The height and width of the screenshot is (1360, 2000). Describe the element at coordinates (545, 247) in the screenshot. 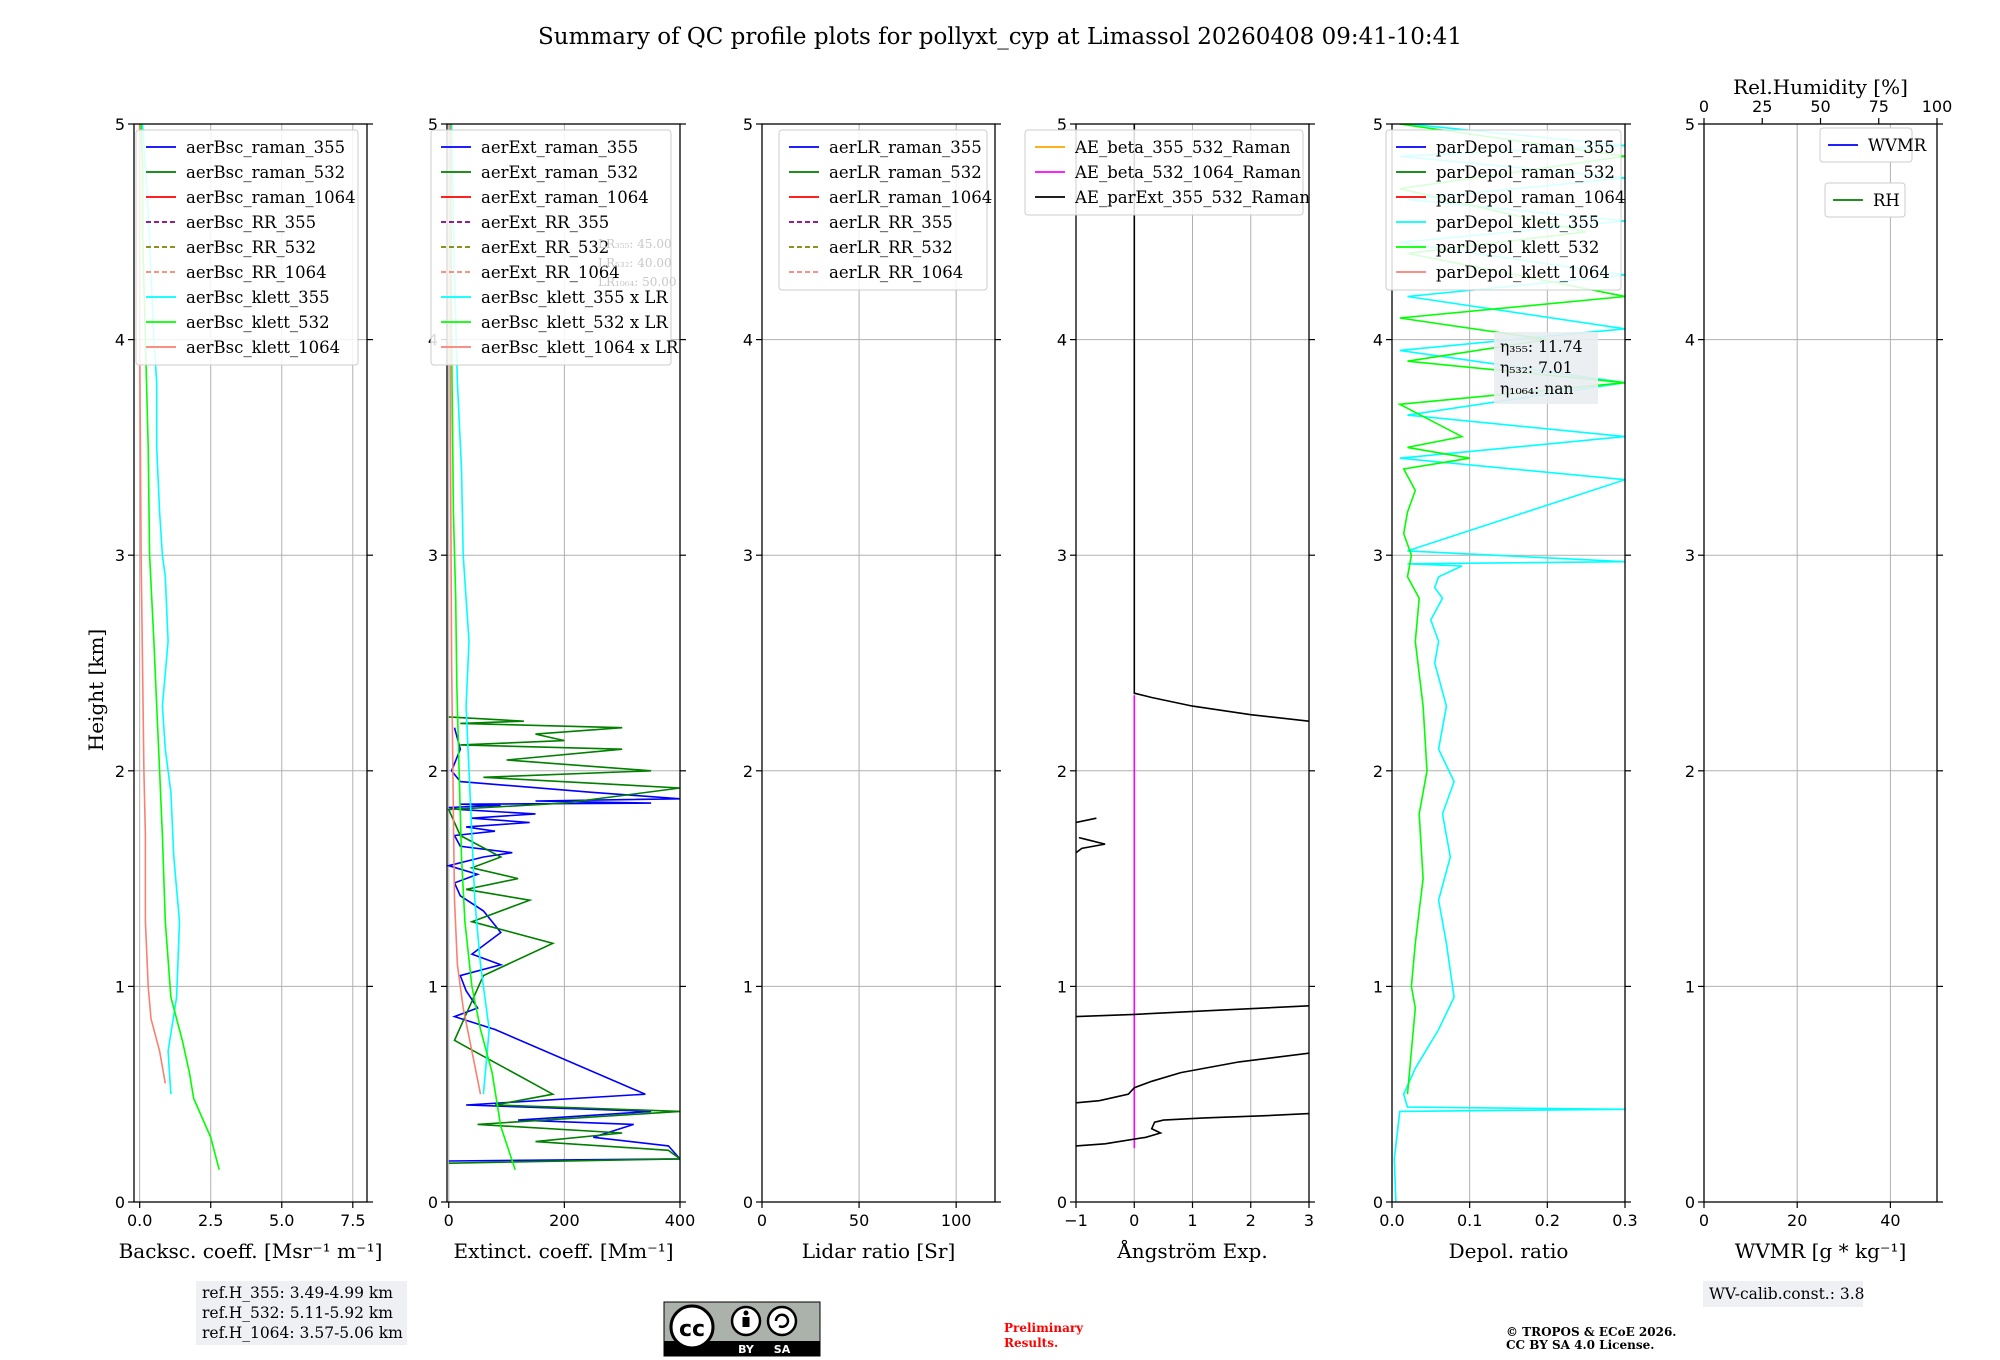

I see `legend-label: aerExt_RR_532` at that location.